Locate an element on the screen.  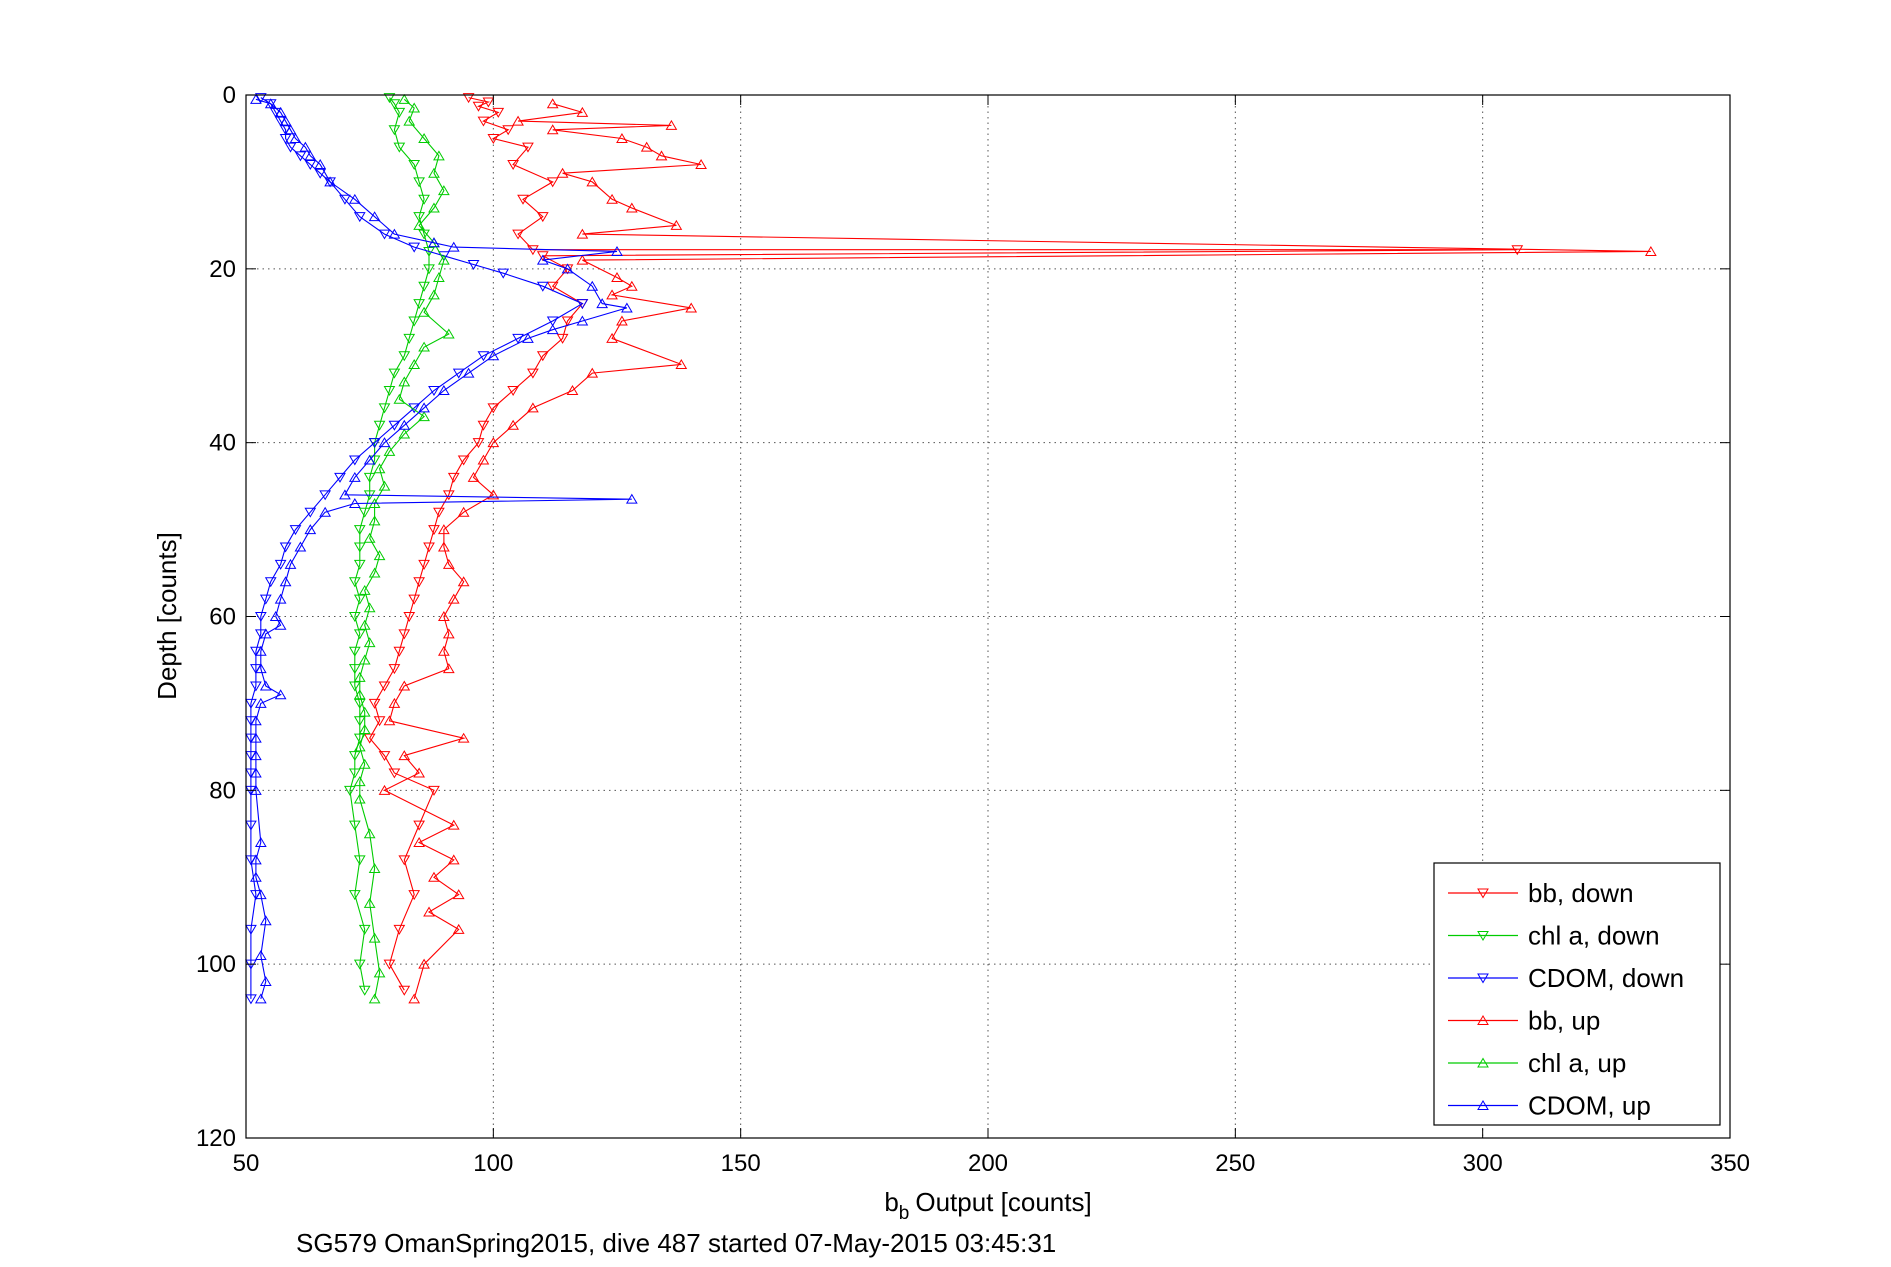
series-line is located at coordinates (443, 549).